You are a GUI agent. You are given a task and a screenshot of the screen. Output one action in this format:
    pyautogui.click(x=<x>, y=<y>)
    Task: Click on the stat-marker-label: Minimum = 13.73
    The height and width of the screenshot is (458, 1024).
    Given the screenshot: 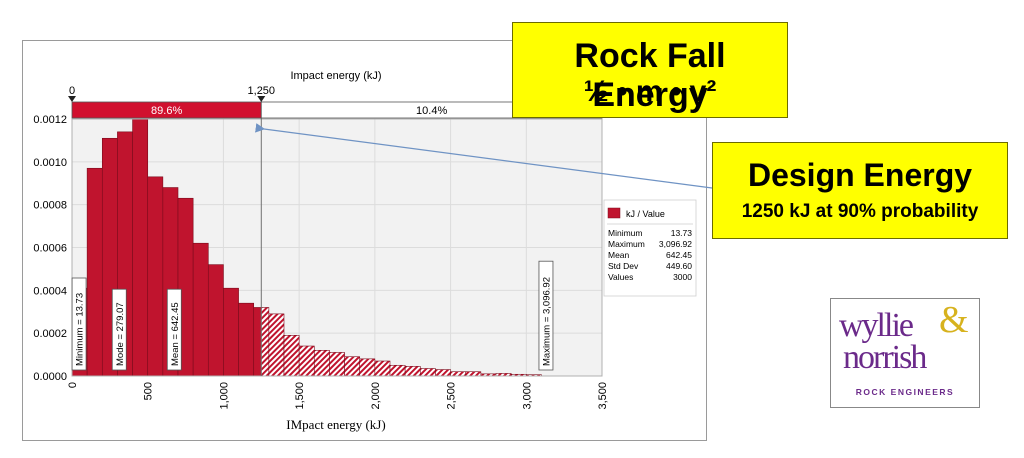 What is the action you would take?
    pyautogui.click(x=80, y=329)
    